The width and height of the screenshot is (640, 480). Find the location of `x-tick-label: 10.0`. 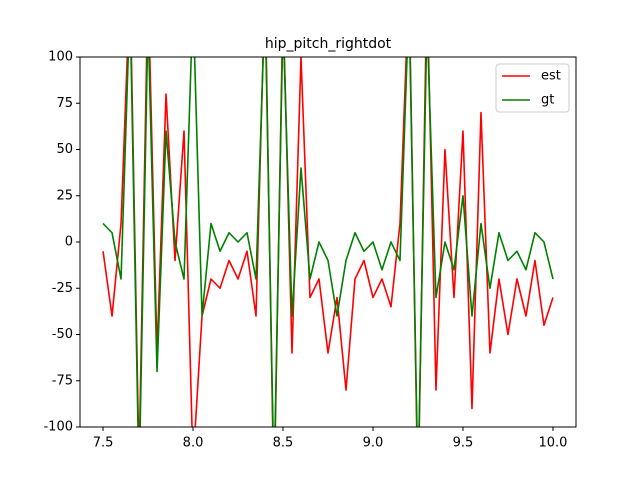

x-tick-label: 10.0 is located at coordinates (552, 443).